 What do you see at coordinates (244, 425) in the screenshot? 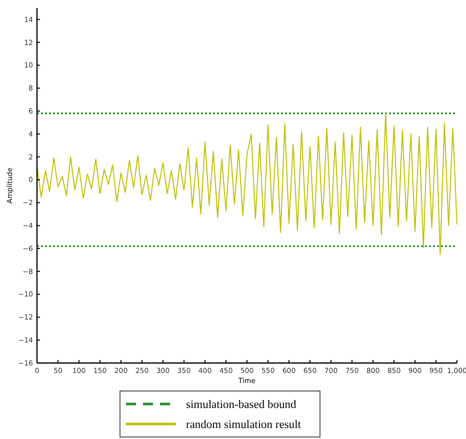
I see `legend-label: random simulation result` at bounding box center [244, 425].